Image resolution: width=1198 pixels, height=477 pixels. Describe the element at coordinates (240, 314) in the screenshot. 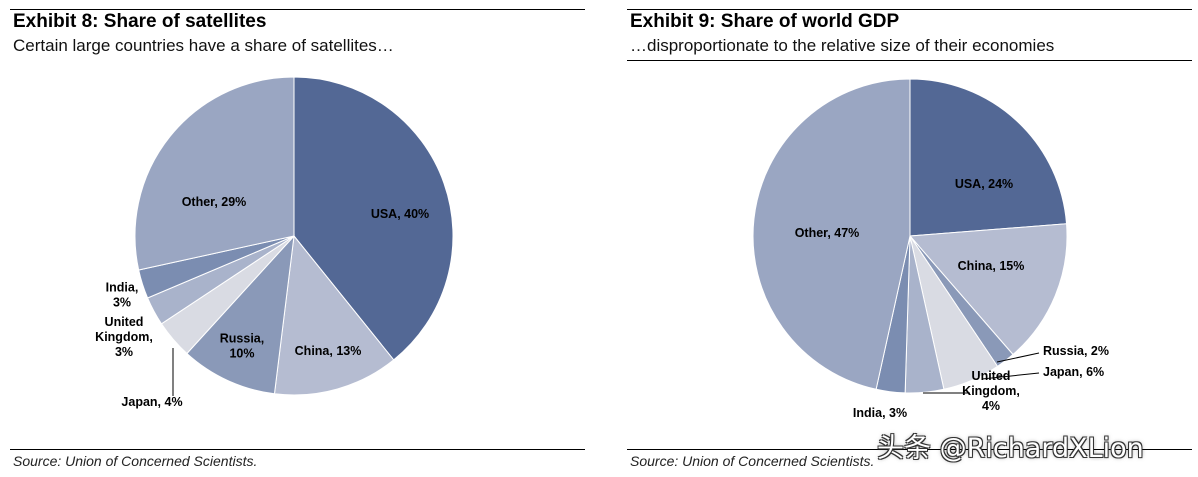

I see `pie-slice-russia` at that location.